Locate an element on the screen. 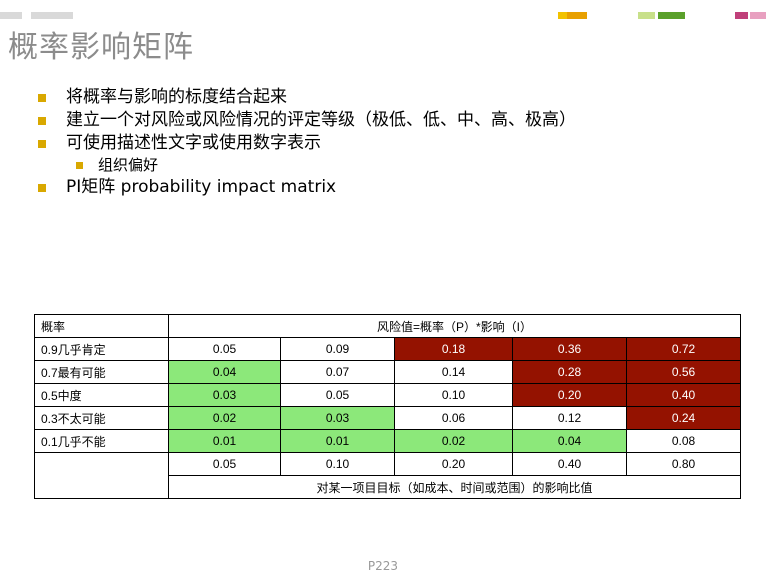 This screenshot has width=766, height=578. header-bar-green is located at coordinates (671, 15).